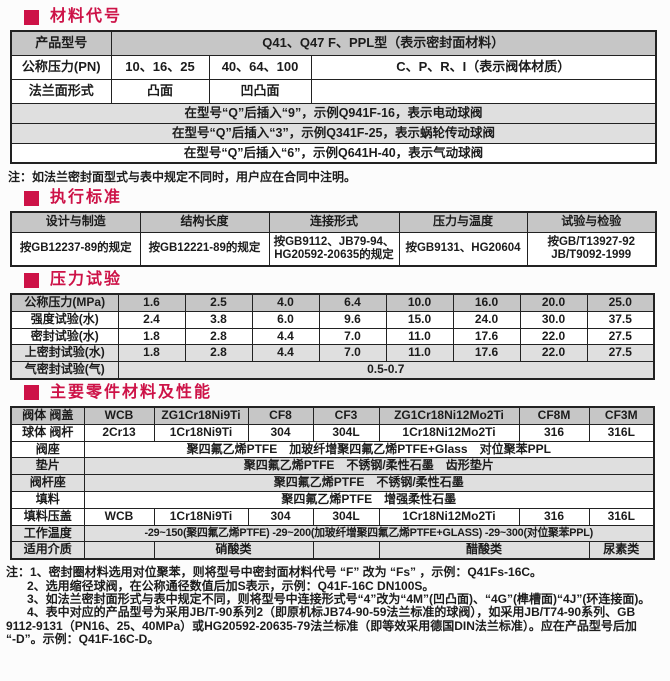 The width and height of the screenshot is (670, 681). I want to click on cell: 醋酸类, so click(484, 550).